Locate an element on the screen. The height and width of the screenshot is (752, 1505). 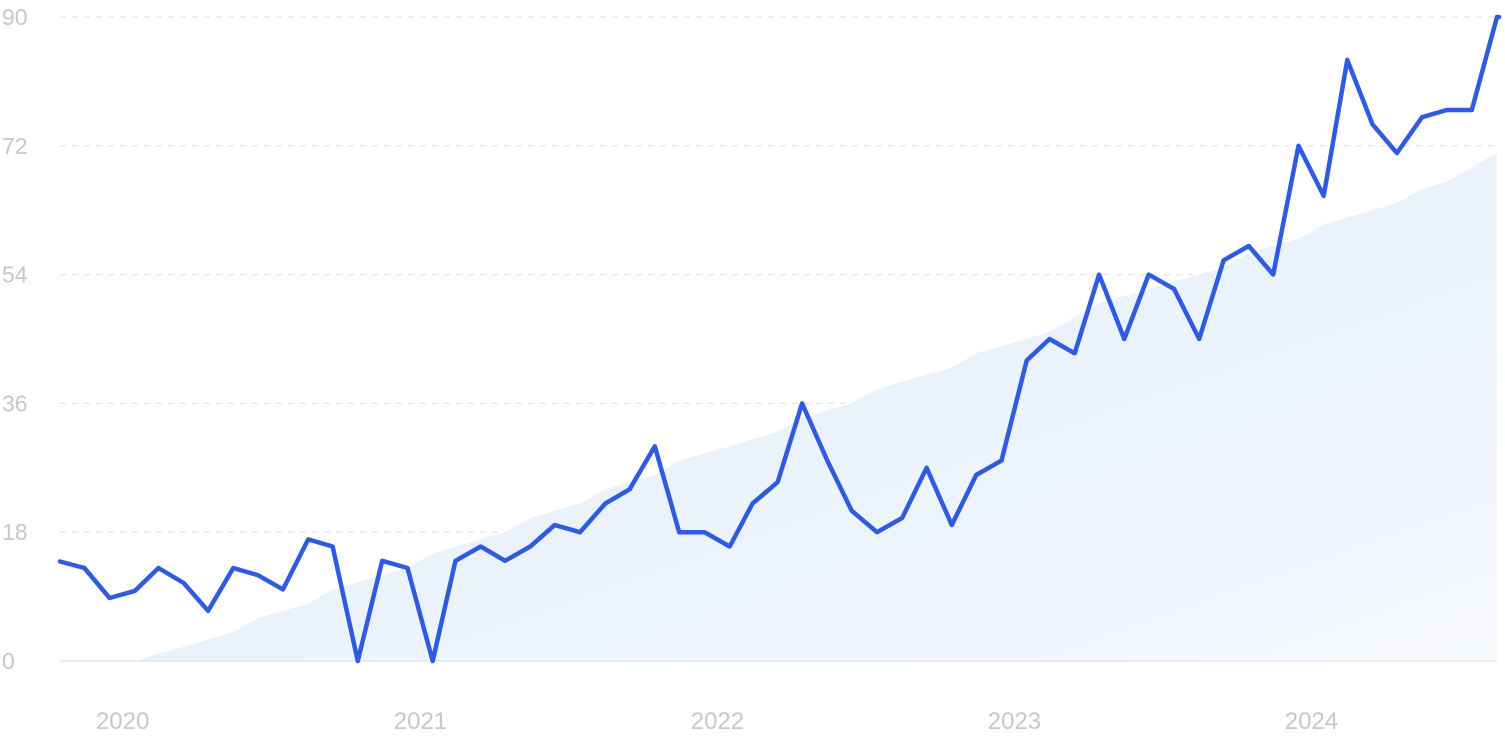
y-tick-label: 90 is located at coordinates (15, 17).